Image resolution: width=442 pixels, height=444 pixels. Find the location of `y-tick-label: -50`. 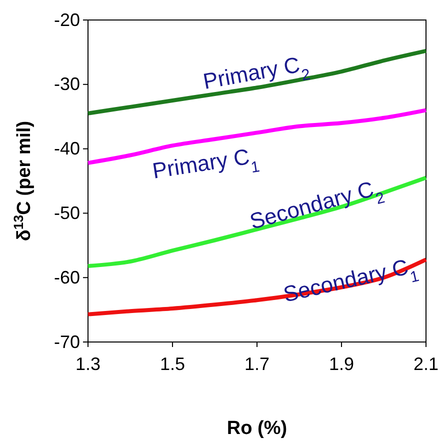

y-tick-label: -50 is located at coordinates (67, 212).